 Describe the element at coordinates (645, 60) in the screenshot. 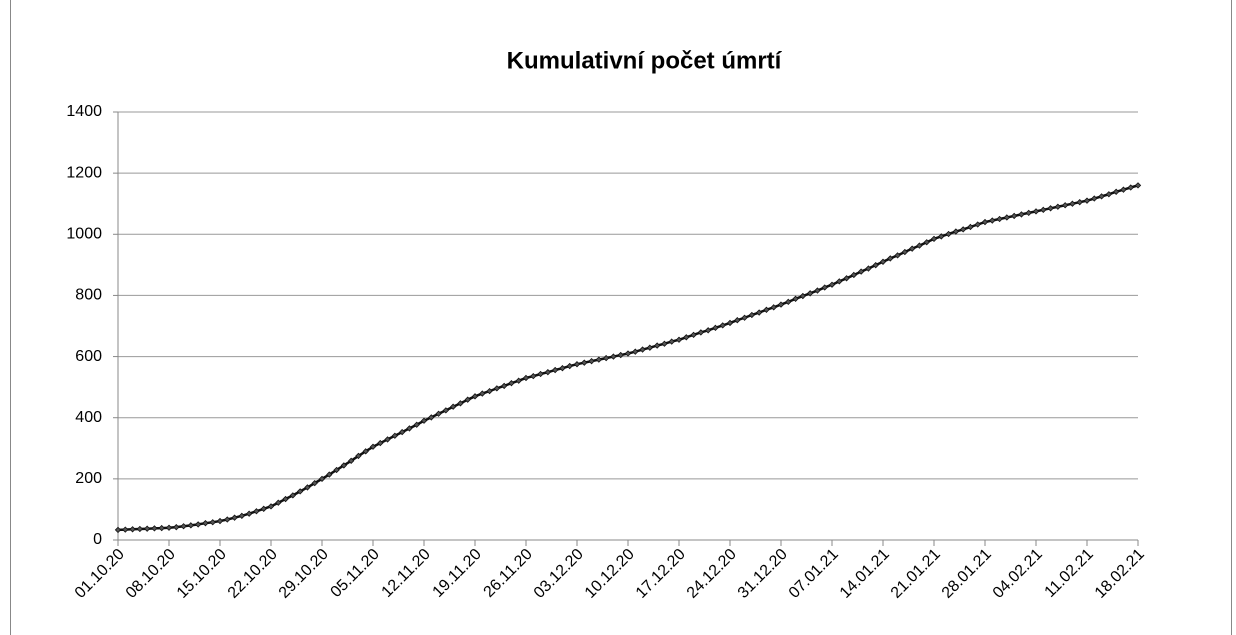

I see `chart-title: Kumulativní počet úmrtí` at that location.